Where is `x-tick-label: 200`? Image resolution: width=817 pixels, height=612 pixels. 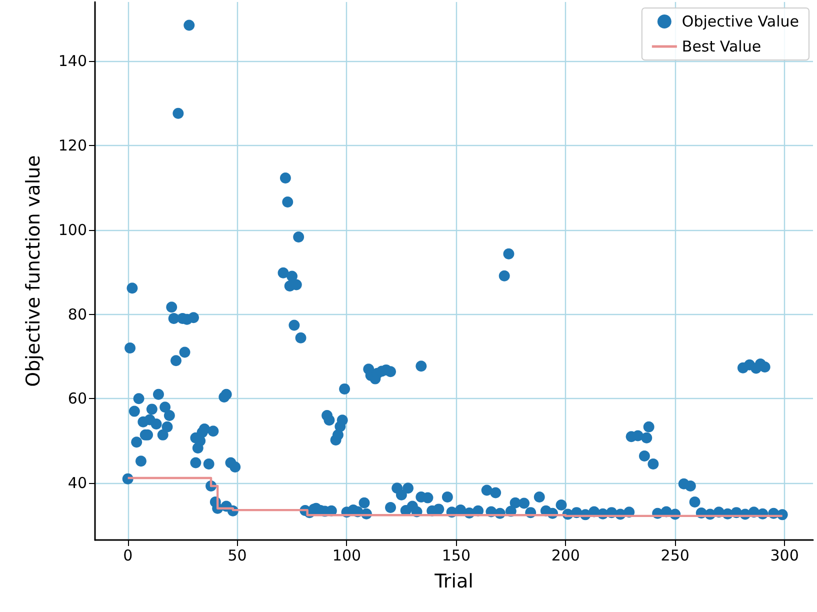
x-tick-label: 200 is located at coordinates (565, 555).